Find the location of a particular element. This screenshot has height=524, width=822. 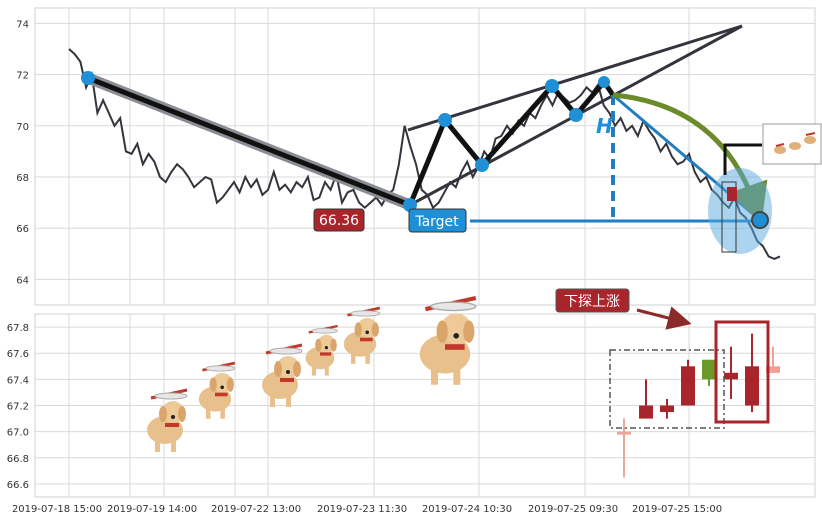

height-label: H is located at coordinates (604, 126).